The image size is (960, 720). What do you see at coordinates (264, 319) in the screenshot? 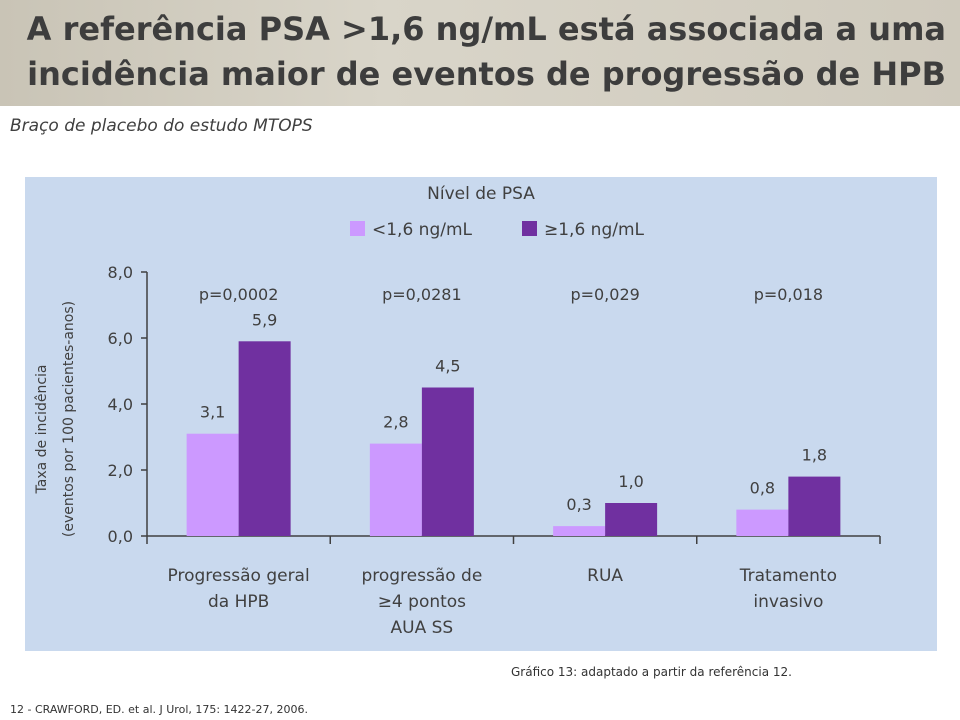
I see `data-label-2-1: 5,9` at bounding box center [264, 319].